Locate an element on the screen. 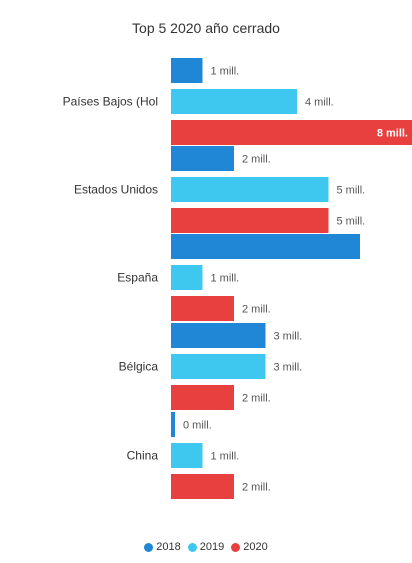  legend-item-2018: 2018 is located at coordinates (162, 547).